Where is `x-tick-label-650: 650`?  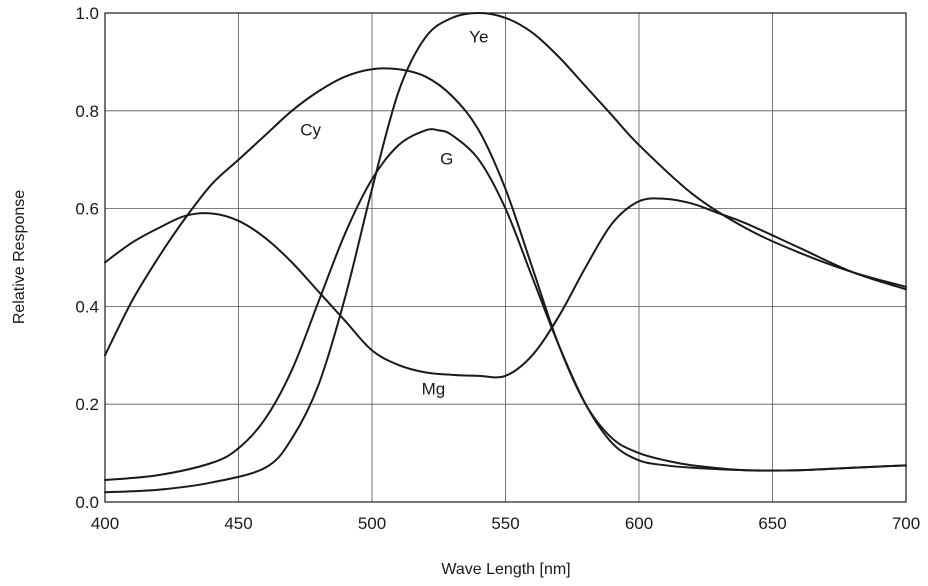
x-tick-label-650: 650 is located at coordinates (772, 523).